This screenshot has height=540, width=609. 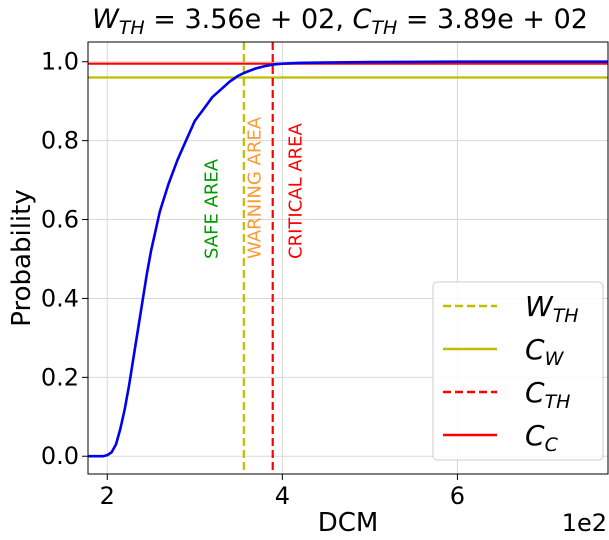 What do you see at coordinates (106, 19) in the screenshot?
I see `title-w-symbol: W` at bounding box center [106, 19].